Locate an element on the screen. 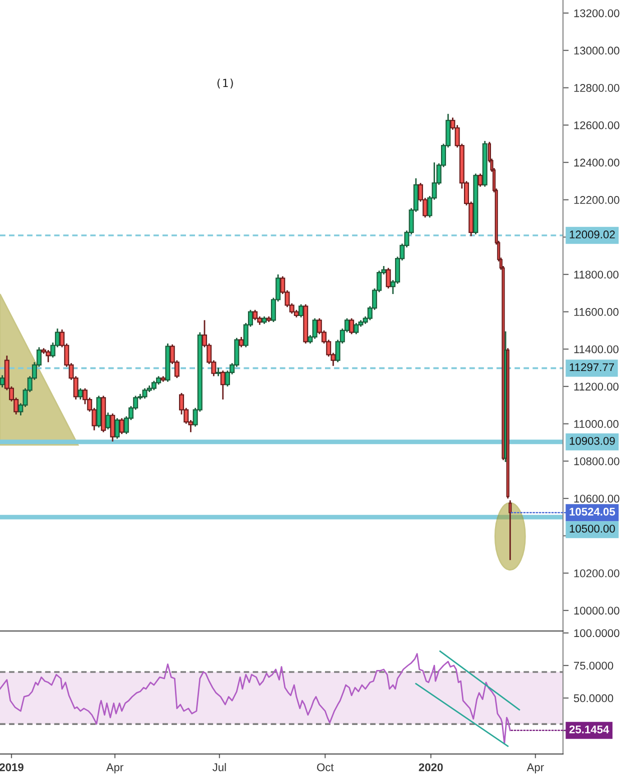 The image size is (625, 775). y-tick-label: 13200.00 is located at coordinates (597, 13).